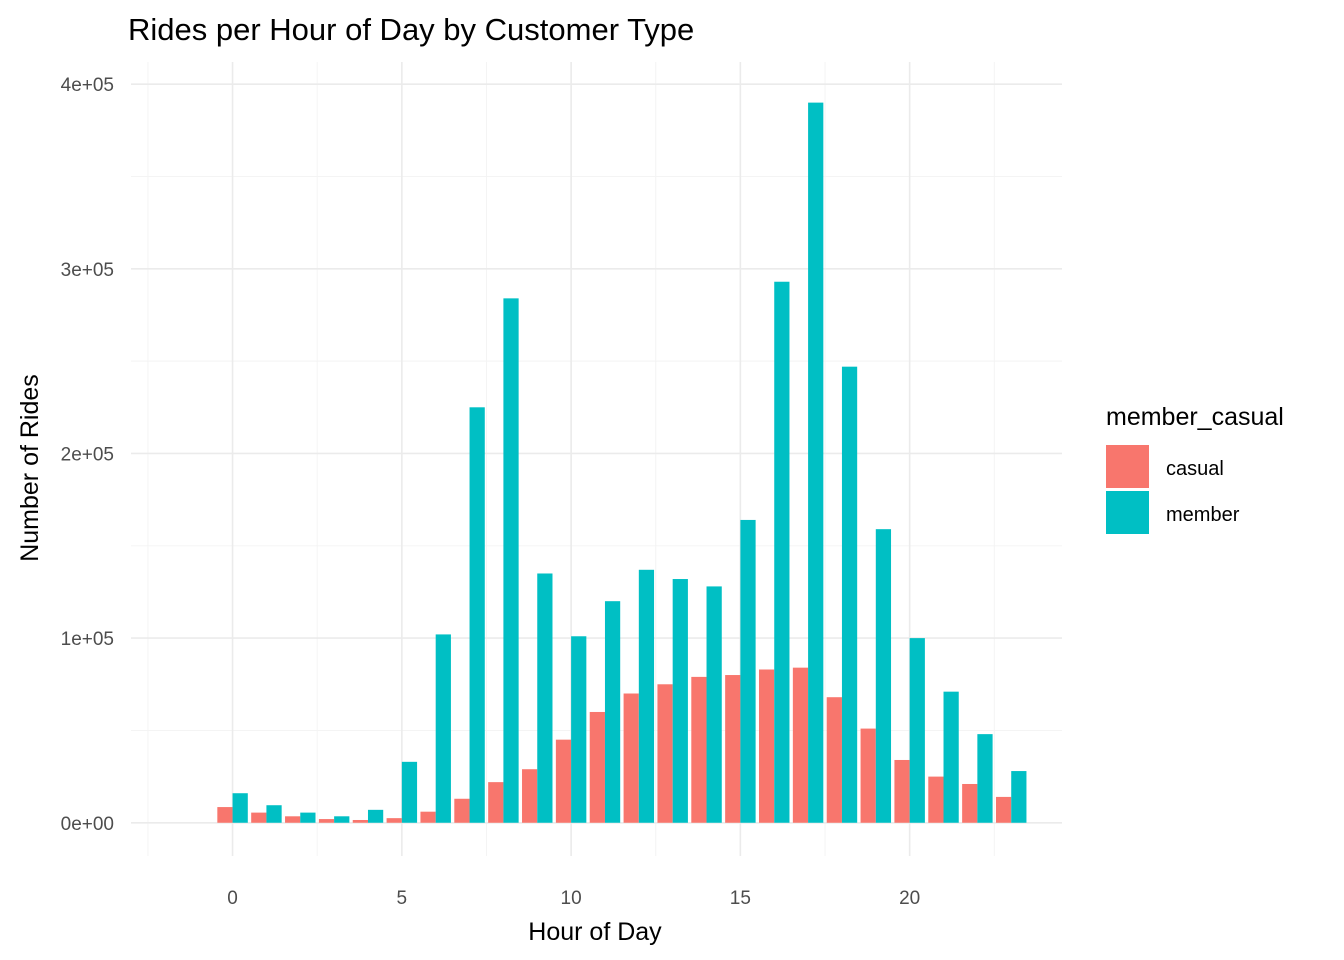 The width and height of the screenshot is (1344, 960). Describe the element at coordinates (30, 468) in the screenshot. I see `y-axis-title: Number of Rides` at that location.